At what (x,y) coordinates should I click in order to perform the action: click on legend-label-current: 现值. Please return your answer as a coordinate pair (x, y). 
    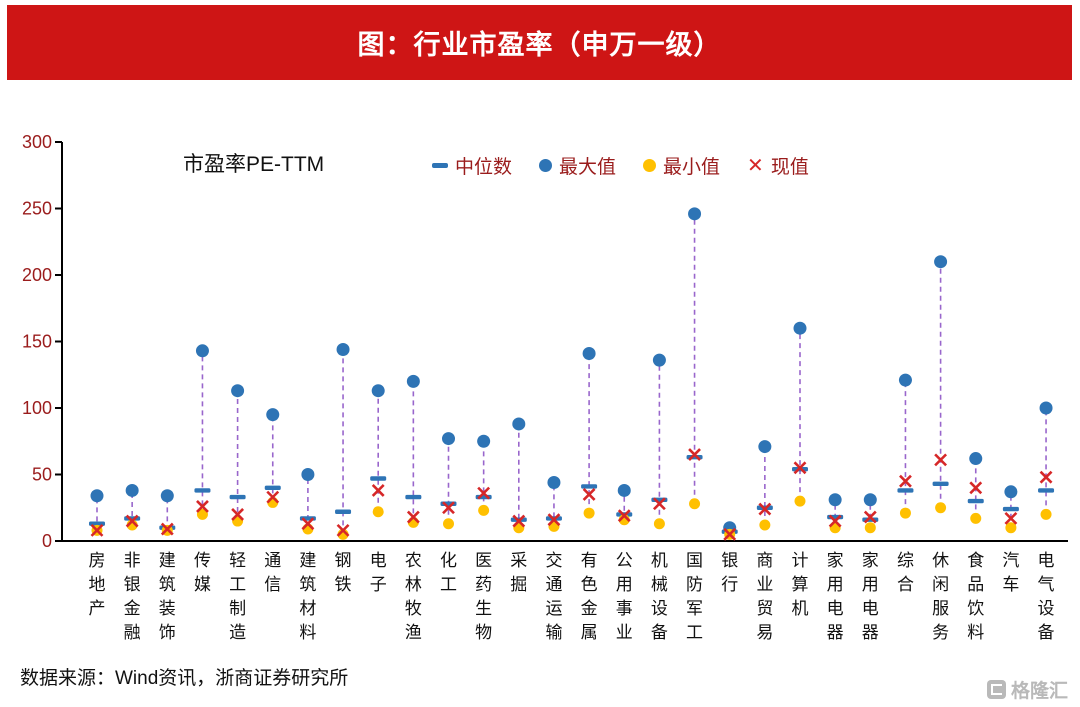
    Looking at the image, I should click on (789, 167).